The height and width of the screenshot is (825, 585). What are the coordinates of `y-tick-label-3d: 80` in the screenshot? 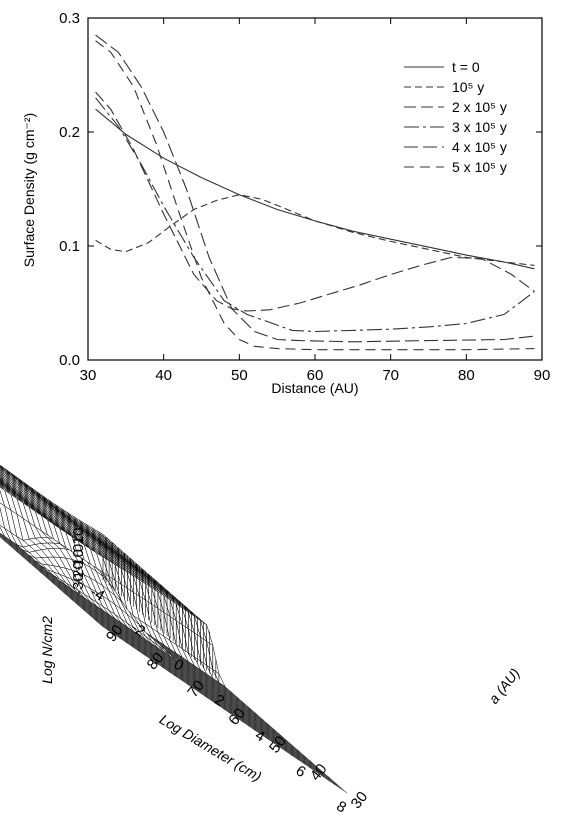 It's located at (156, 661).